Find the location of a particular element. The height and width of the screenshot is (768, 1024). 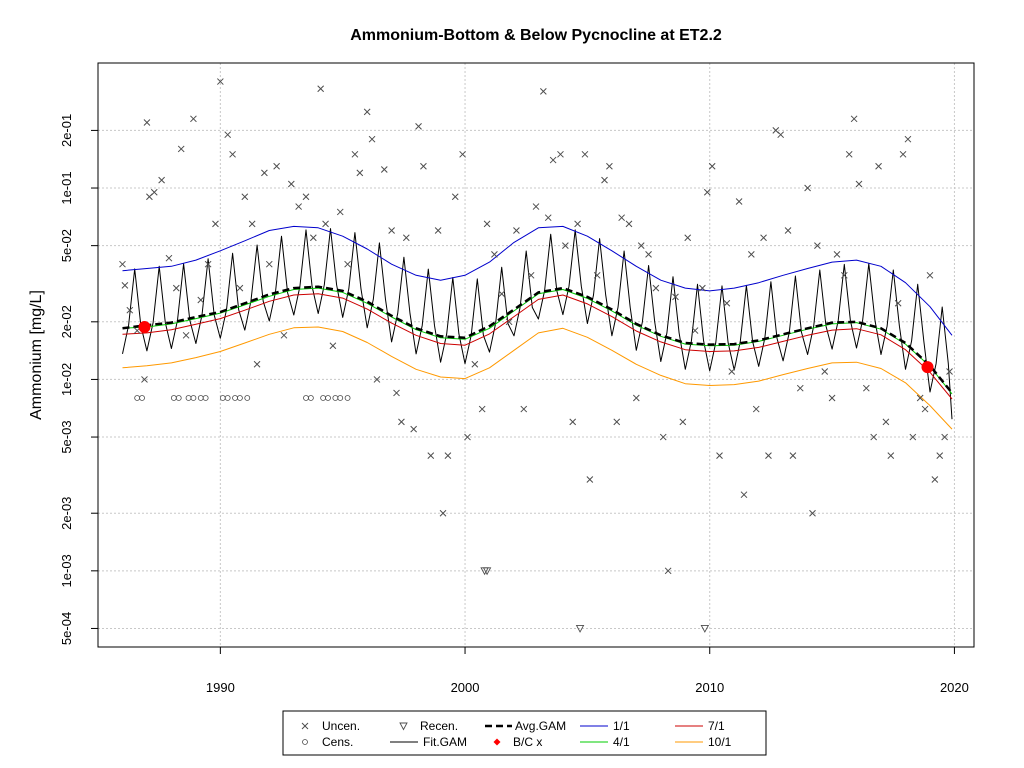

avg-gam-line is located at coordinates (537, 339).